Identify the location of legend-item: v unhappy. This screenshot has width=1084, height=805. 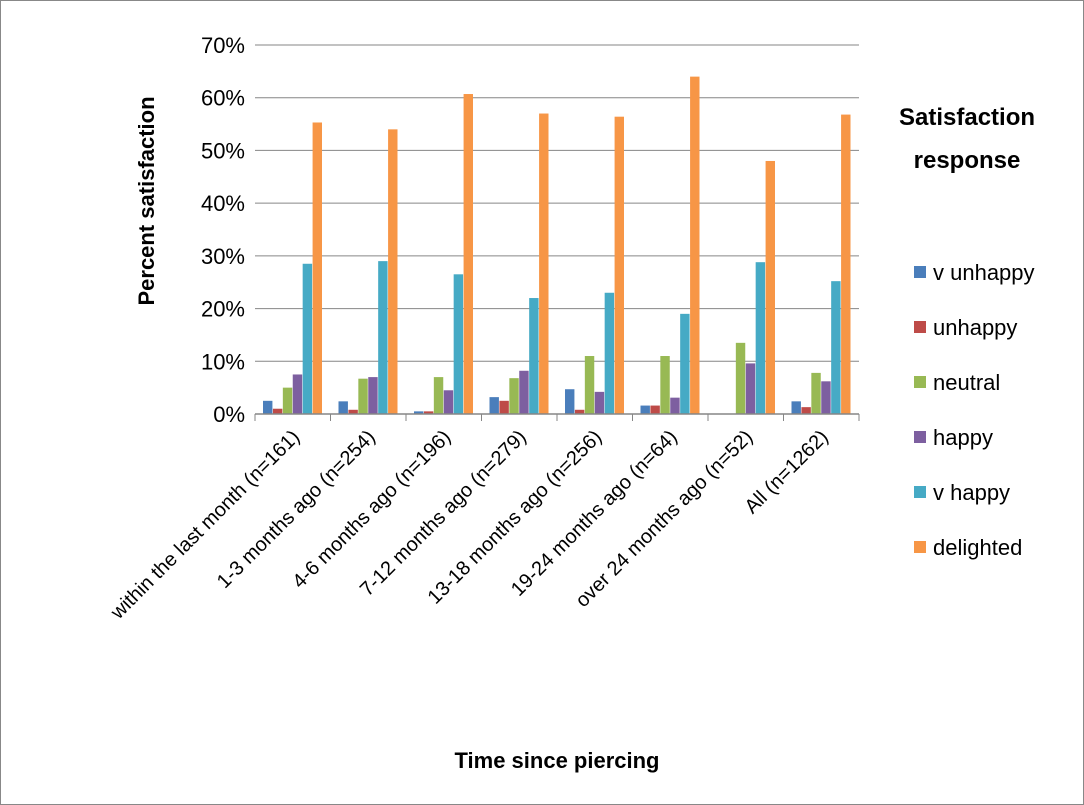
(974, 272).